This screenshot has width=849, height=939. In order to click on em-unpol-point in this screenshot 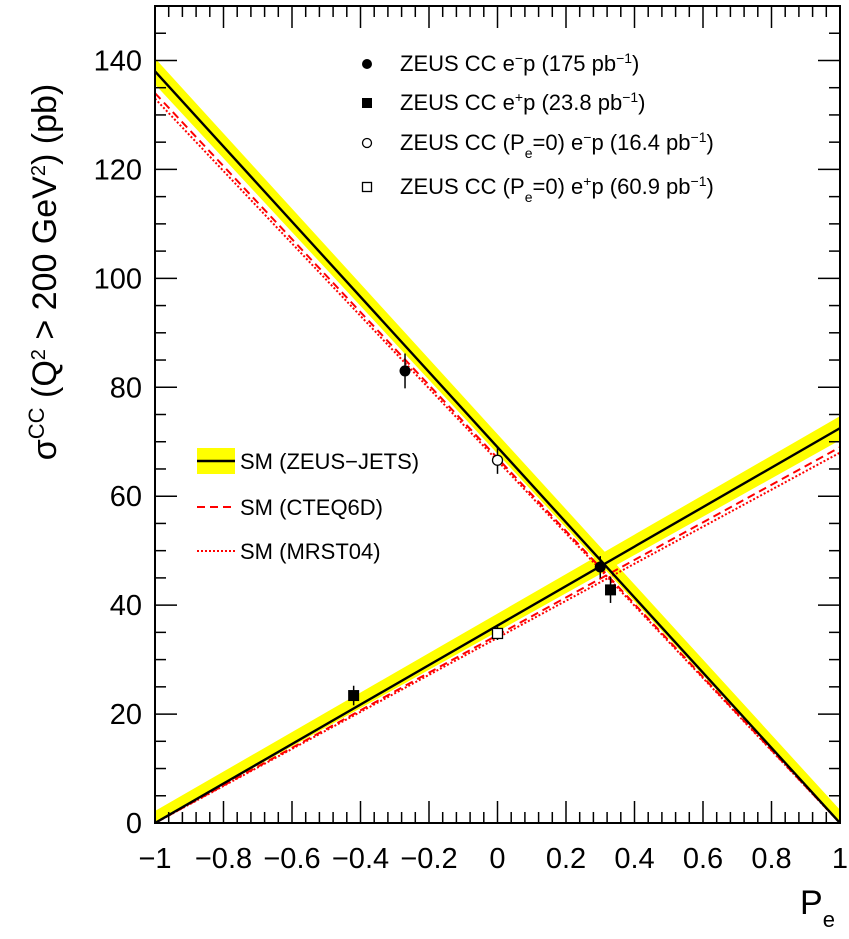, I will do `click(497, 460)`.